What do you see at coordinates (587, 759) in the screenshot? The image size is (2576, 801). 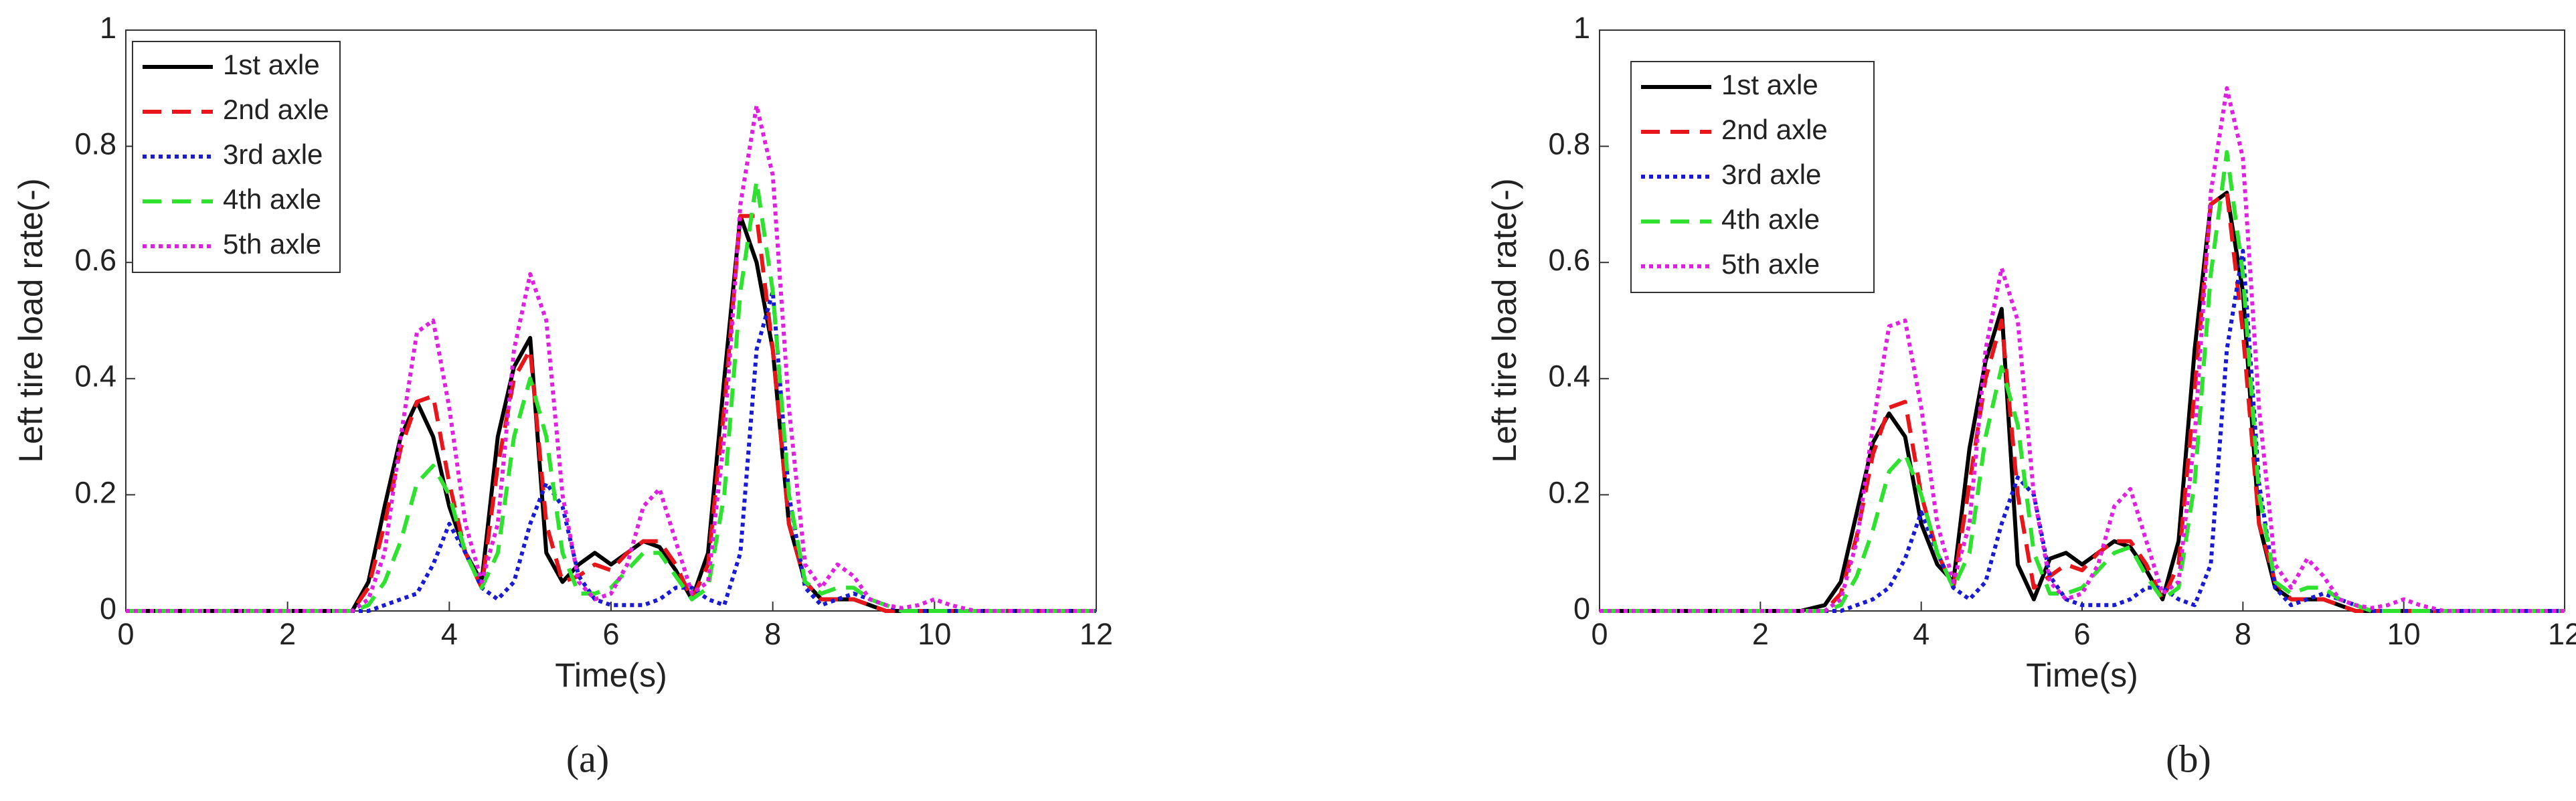 I see `caption: (a)` at bounding box center [587, 759].